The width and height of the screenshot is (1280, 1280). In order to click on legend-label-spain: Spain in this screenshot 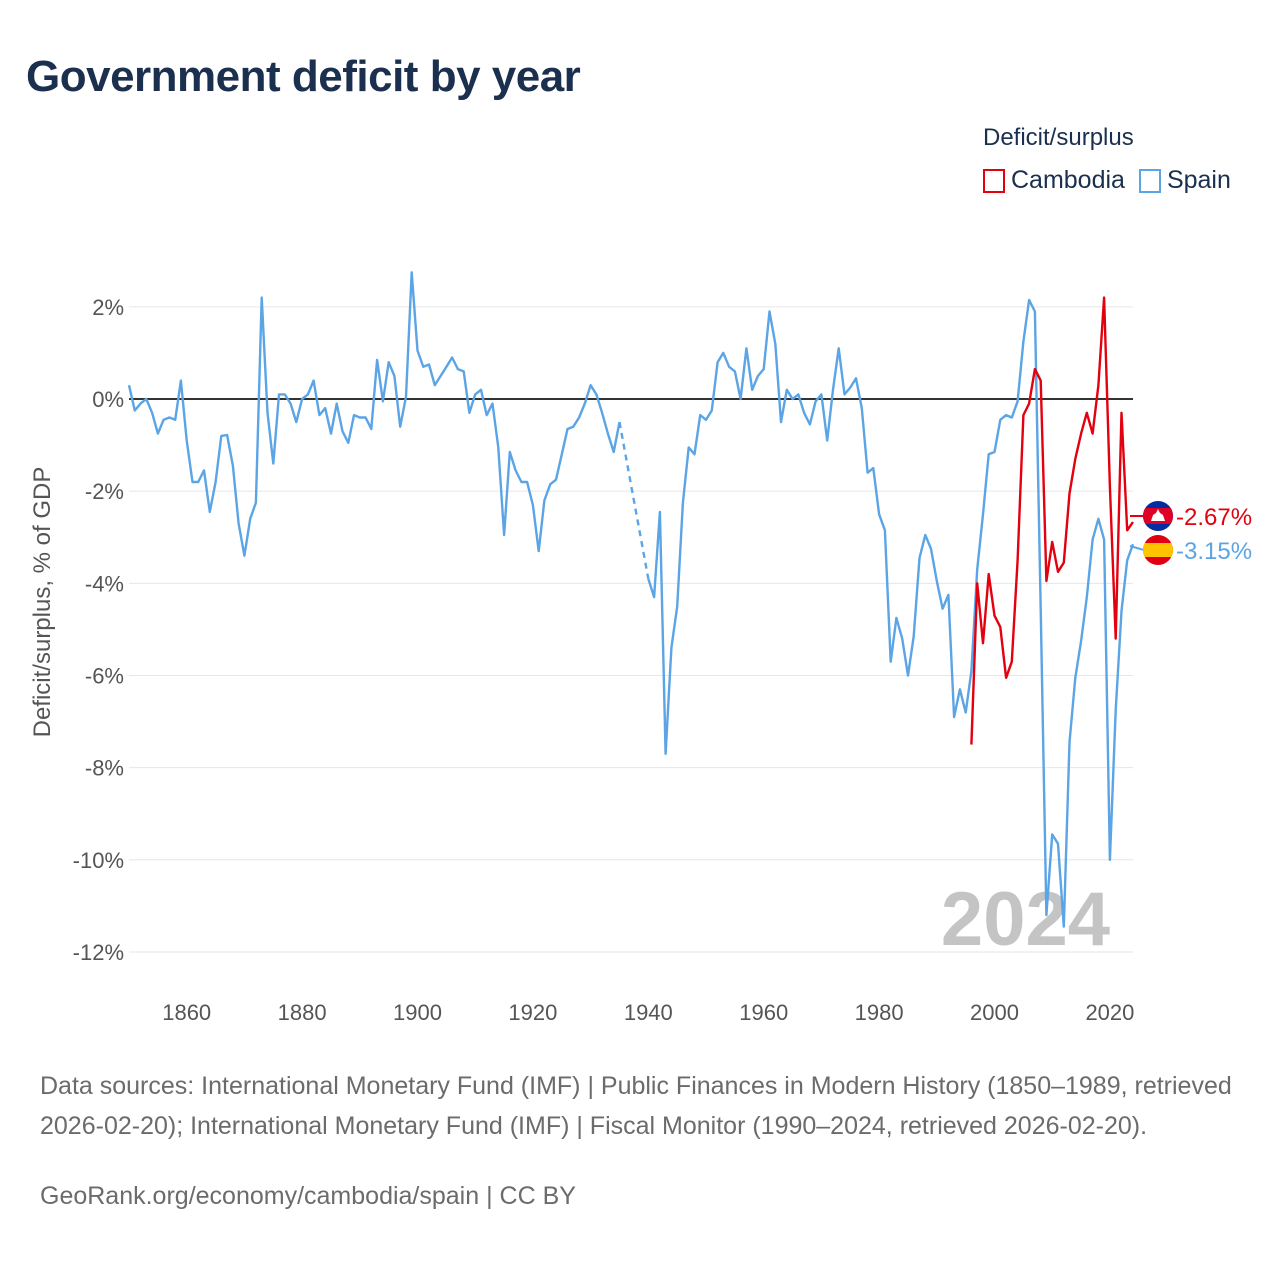, I will do `click(1198, 180)`.